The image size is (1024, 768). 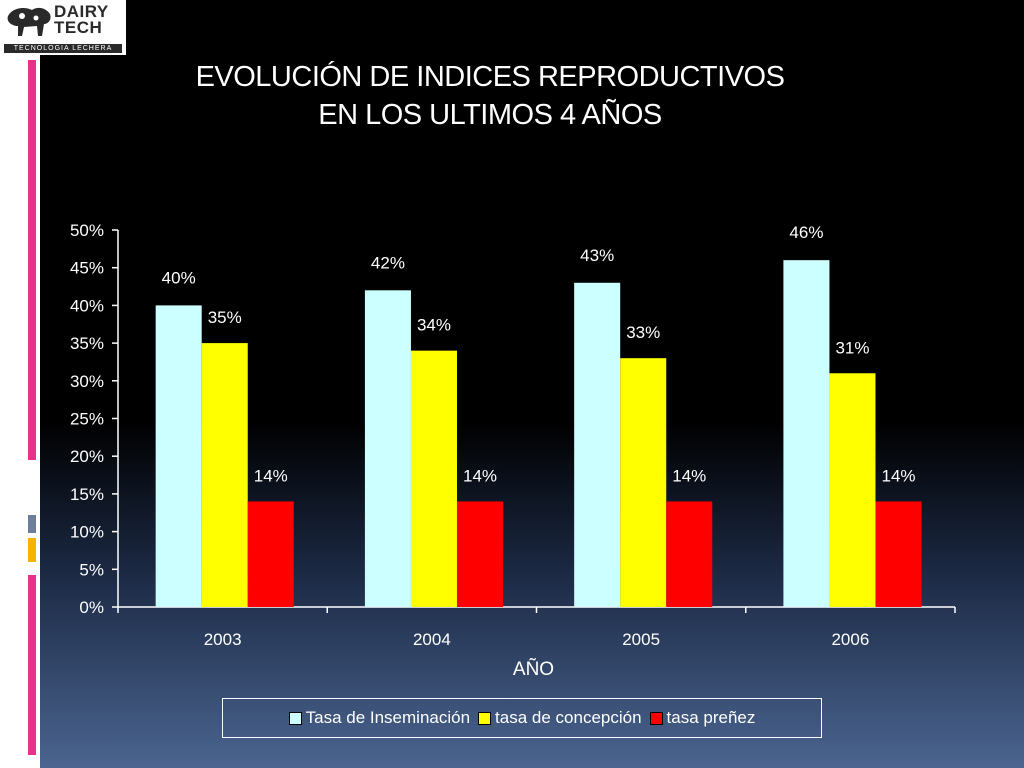 What do you see at coordinates (87, 532) in the screenshot?
I see `y-tick-label: 10%` at bounding box center [87, 532].